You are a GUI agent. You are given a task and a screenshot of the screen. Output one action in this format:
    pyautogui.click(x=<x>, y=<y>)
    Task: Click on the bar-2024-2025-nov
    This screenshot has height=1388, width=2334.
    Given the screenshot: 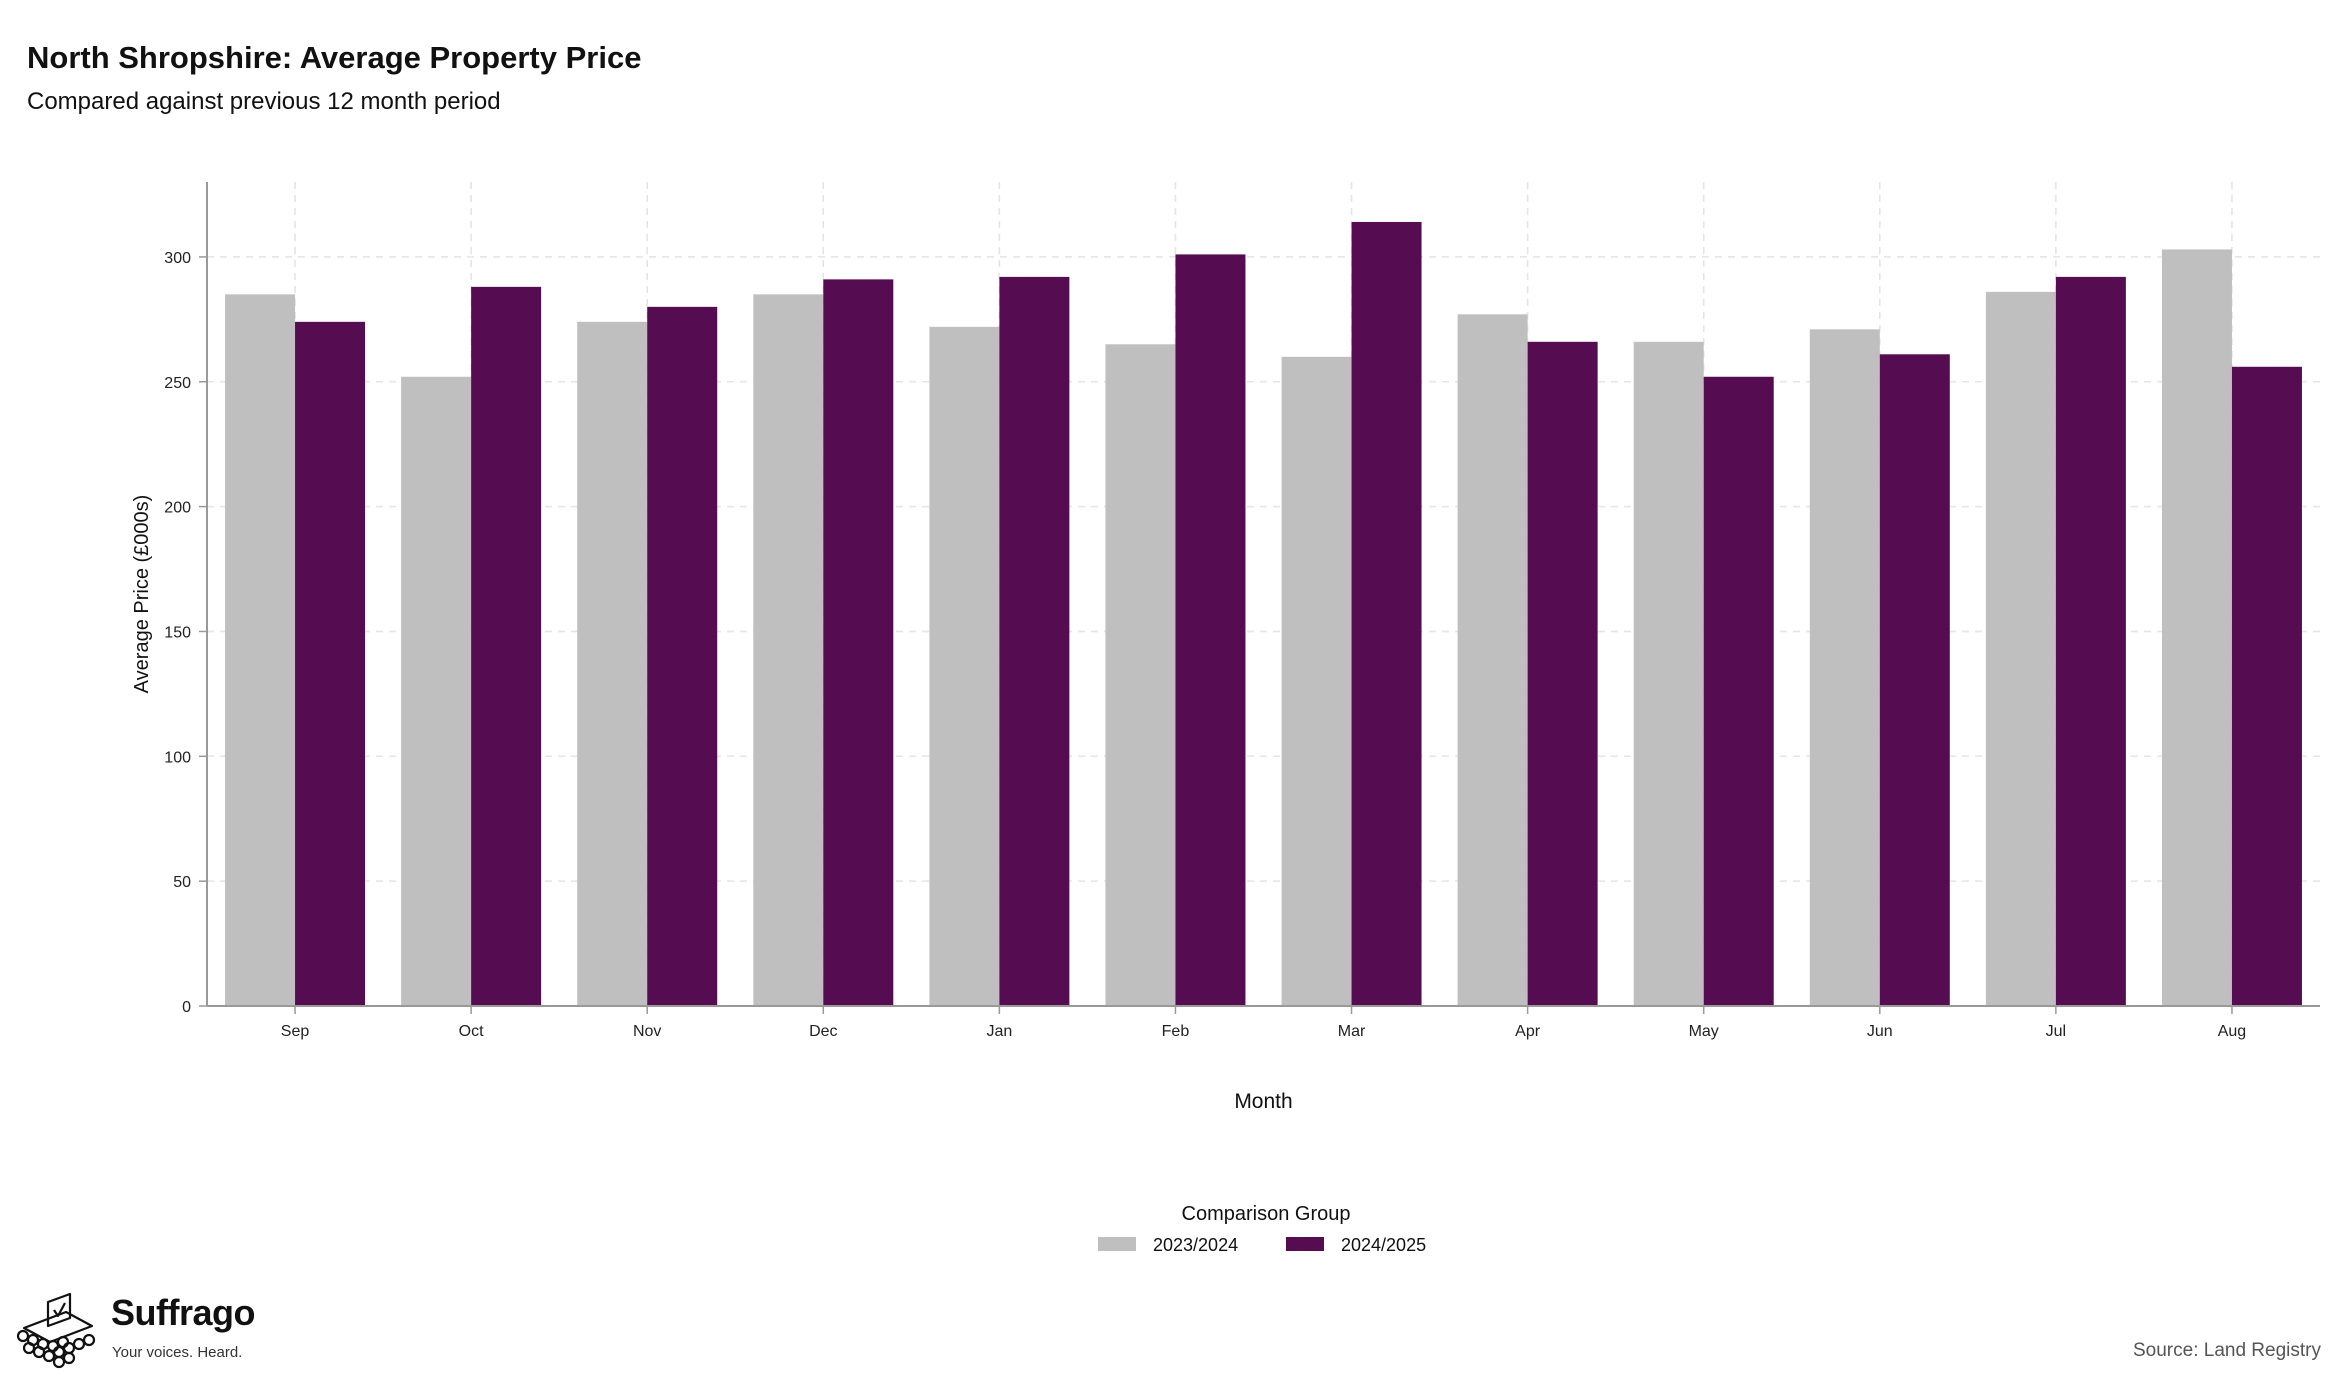 What is the action you would take?
    pyautogui.click(x=682, y=656)
    